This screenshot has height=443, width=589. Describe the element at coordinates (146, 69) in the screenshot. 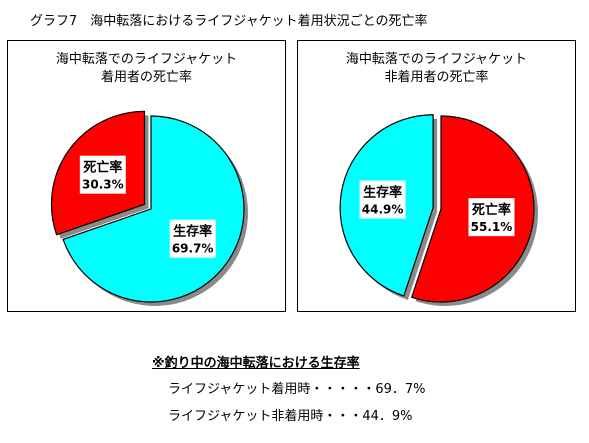

I see `chart-title-wearing: 海中転落でのライフジャケット 着用者の死亡率` at that location.